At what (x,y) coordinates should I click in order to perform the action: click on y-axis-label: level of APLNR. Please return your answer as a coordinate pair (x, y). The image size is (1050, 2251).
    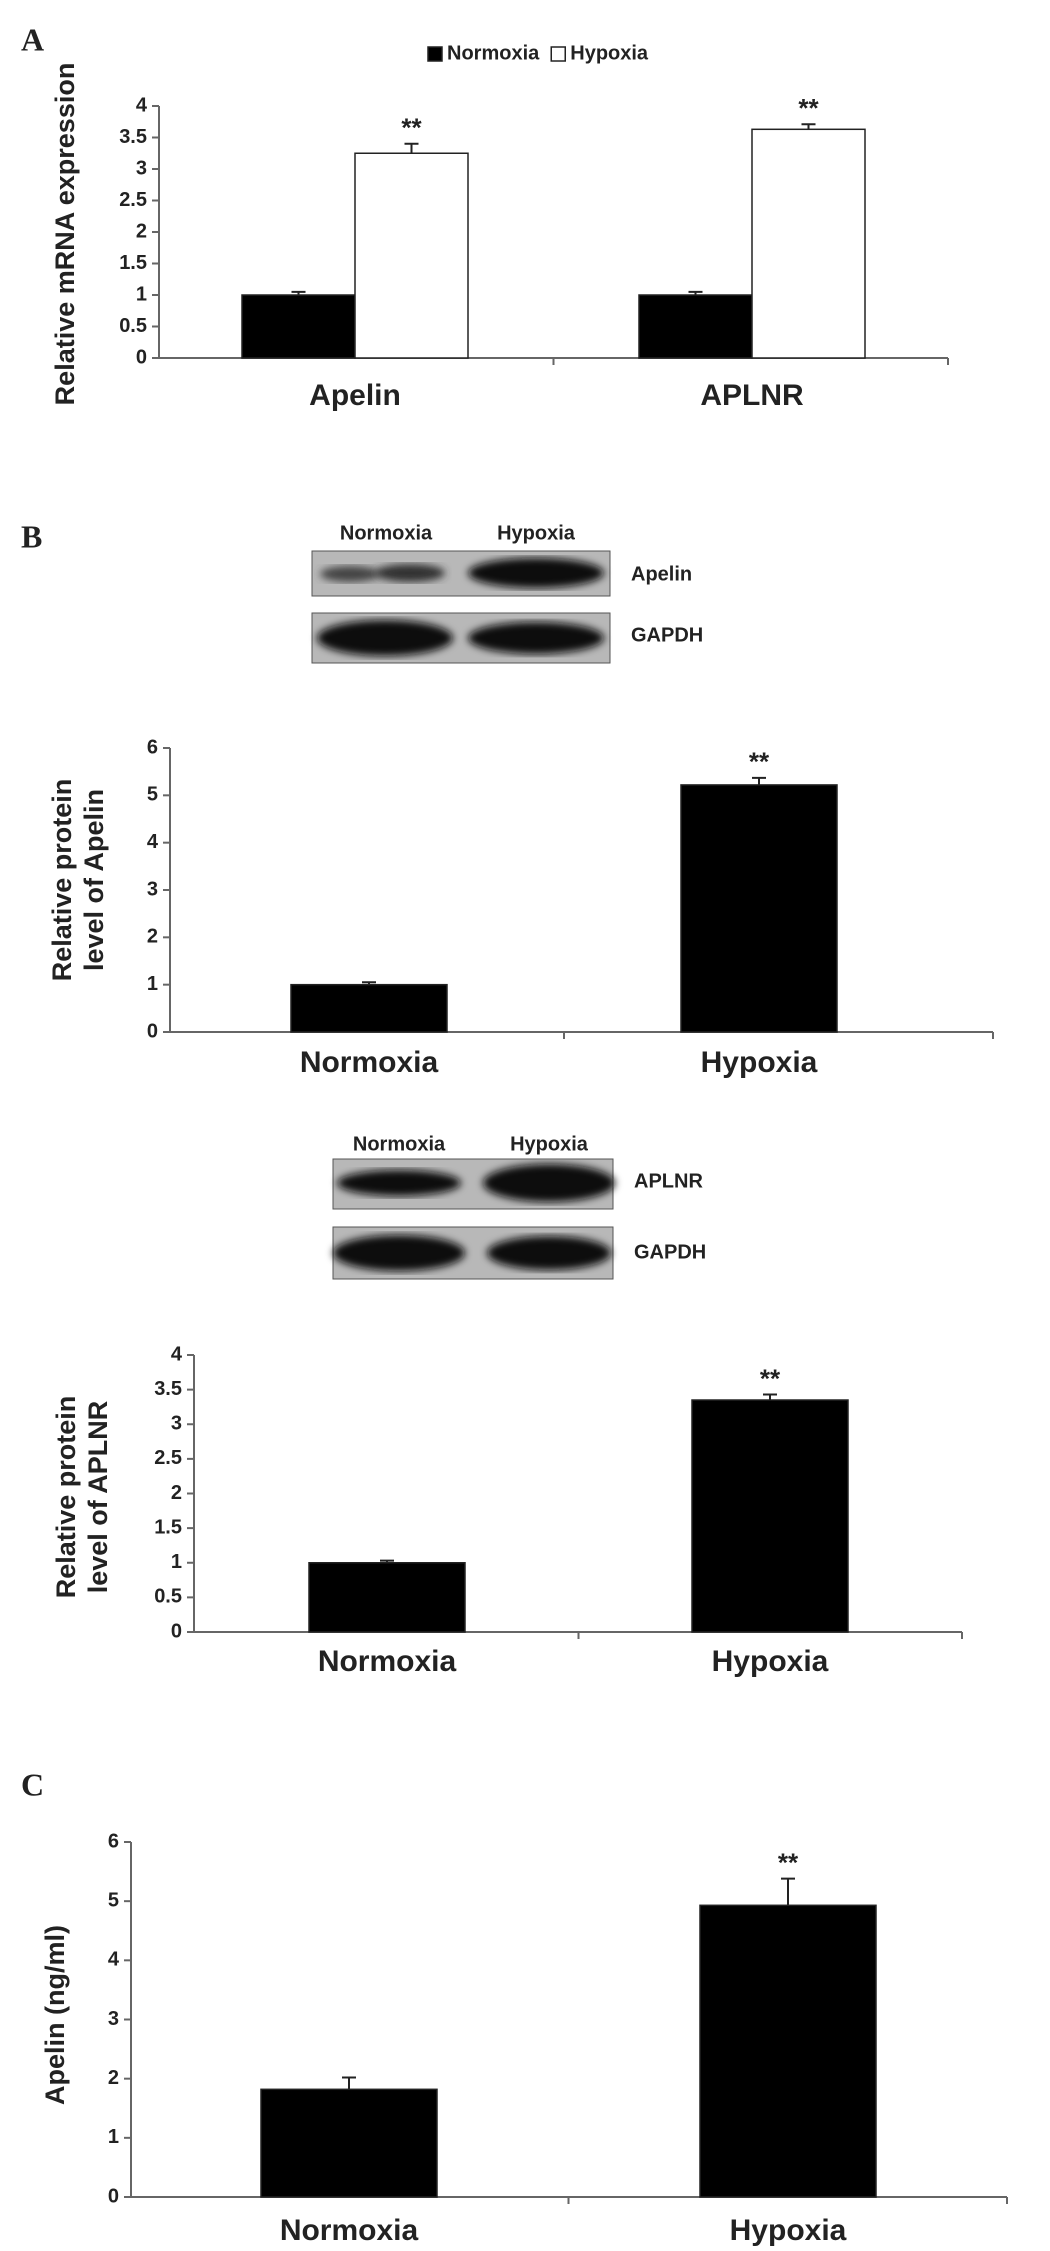
    Looking at the image, I should click on (98, 1497).